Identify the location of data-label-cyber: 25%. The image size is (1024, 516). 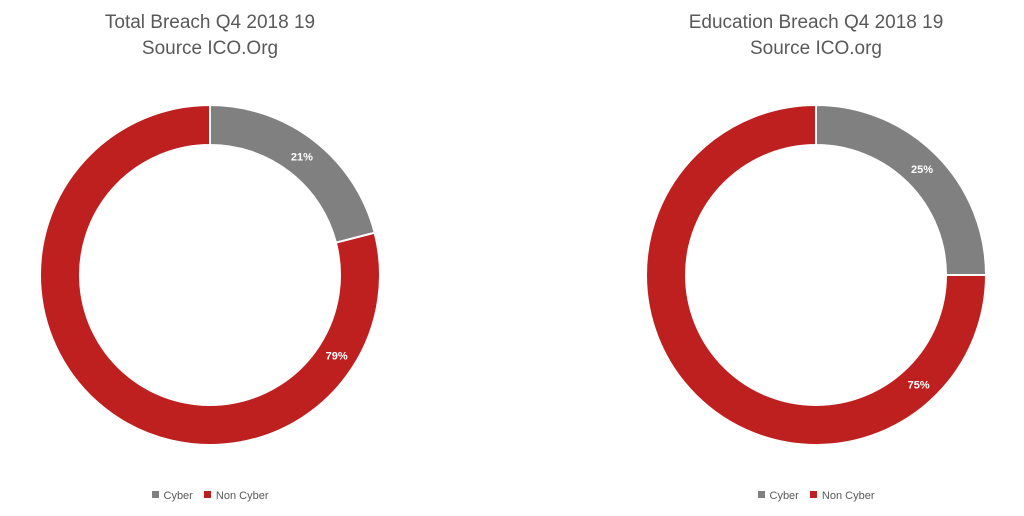
(922, 170).